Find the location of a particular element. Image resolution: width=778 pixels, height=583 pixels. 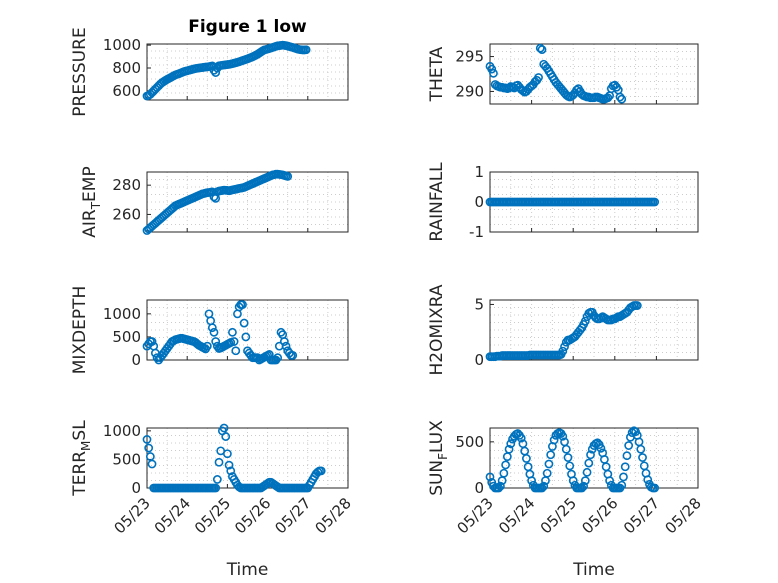

y-tick-label: -1 is located at coordinates (476, 232).